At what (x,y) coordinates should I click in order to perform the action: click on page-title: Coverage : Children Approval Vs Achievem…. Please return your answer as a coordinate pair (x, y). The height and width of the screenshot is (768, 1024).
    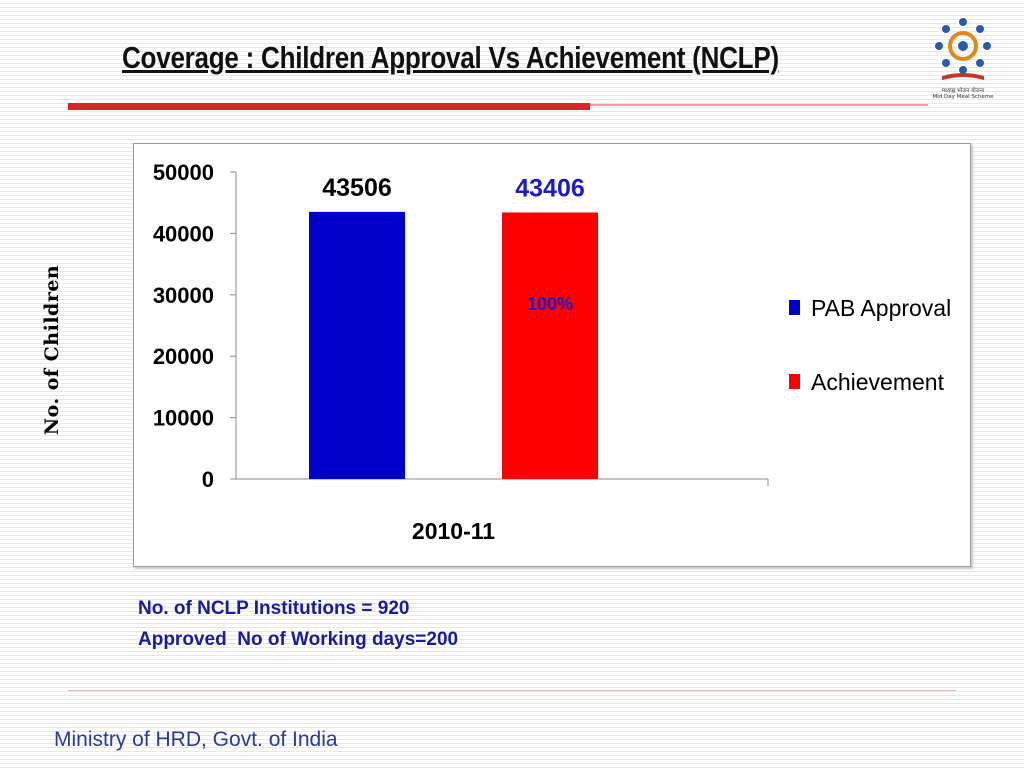
    Looking at the image, I should click on (450, 57).